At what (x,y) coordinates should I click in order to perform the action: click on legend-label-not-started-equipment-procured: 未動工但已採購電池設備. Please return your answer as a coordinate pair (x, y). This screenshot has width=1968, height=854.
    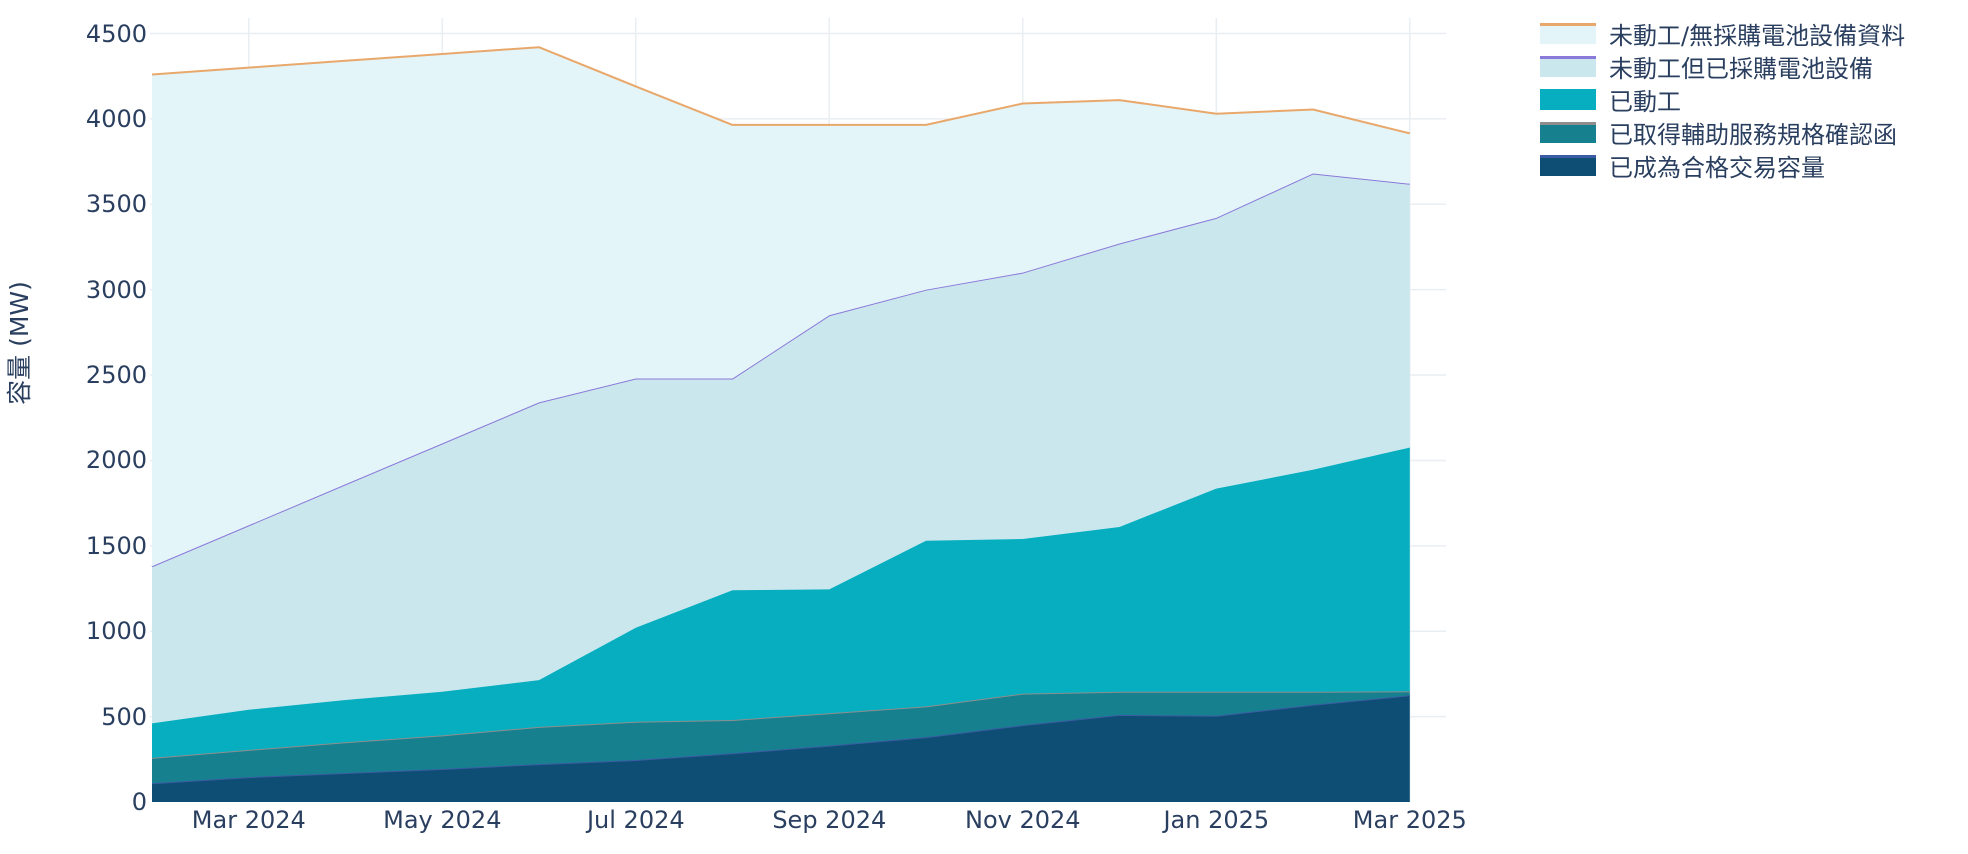
    Looking at the image, I should click on (1741, 69).